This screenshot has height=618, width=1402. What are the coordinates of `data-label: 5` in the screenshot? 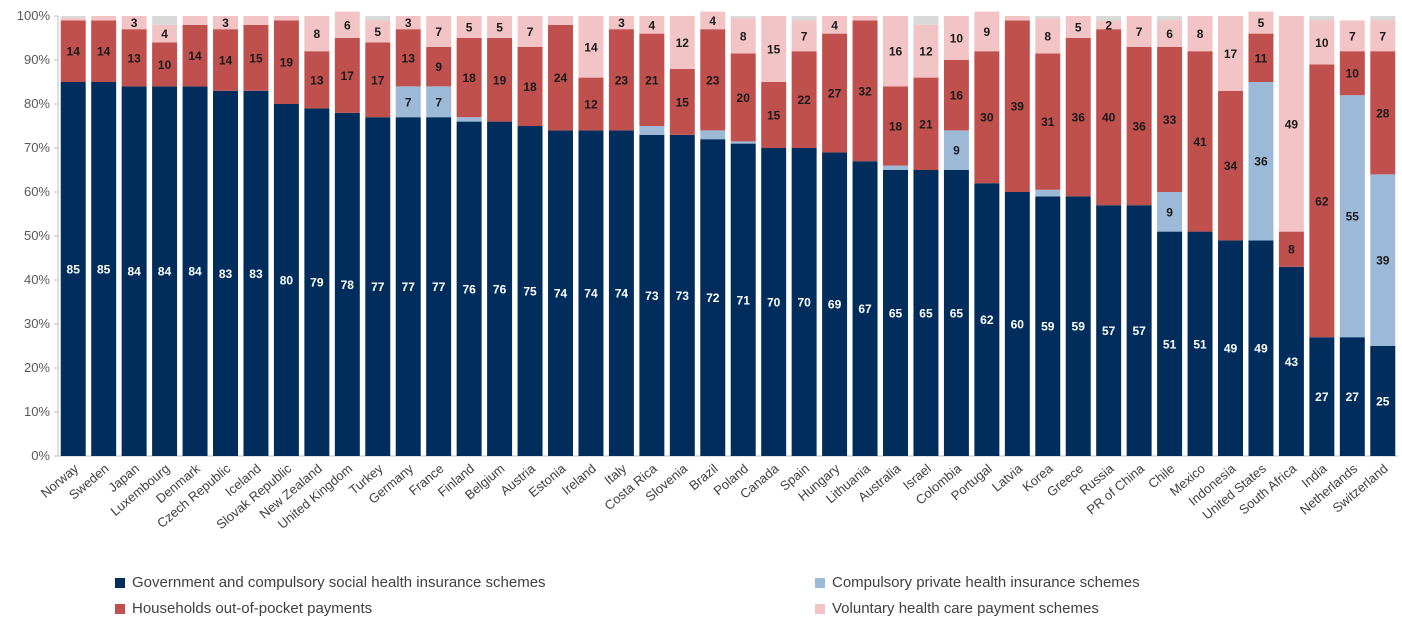 It's located at (1078, 28).